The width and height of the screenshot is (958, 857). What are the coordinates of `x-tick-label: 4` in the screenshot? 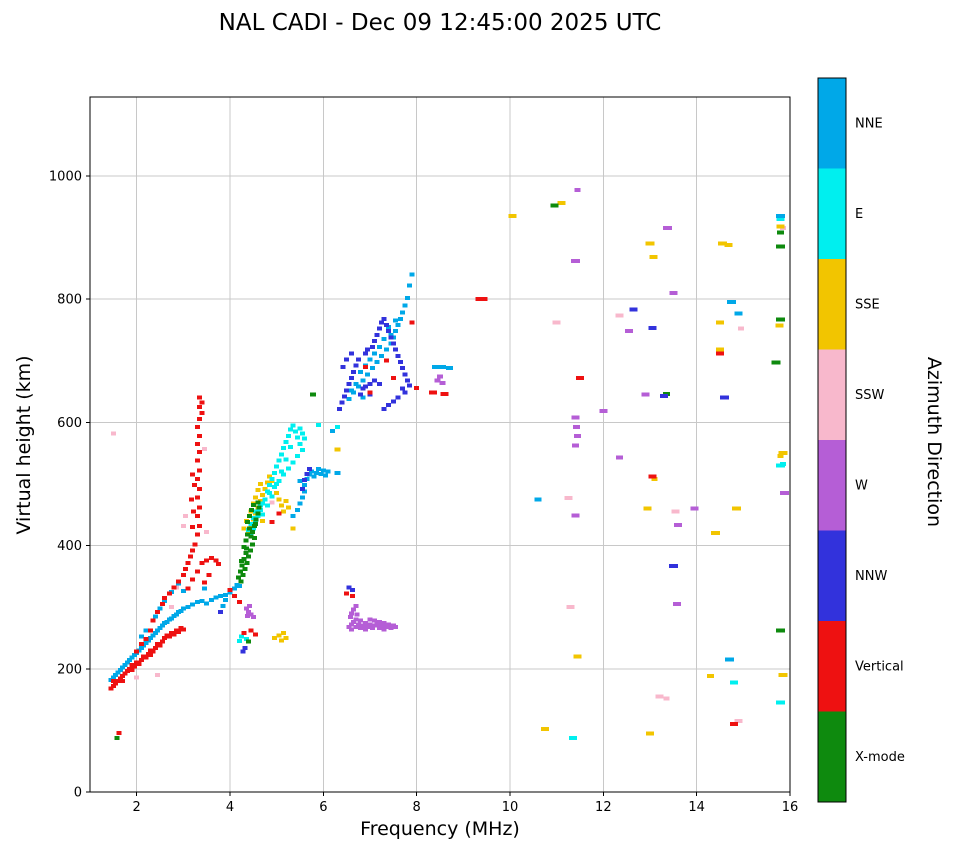 It's located at (230, 807).